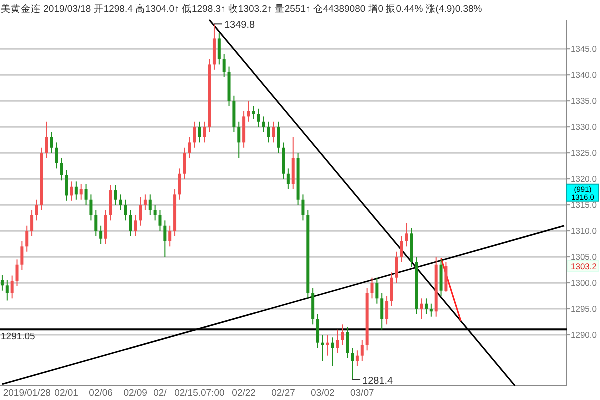  I want to click on chart-title: 美黄金连 2019/03/18 开1298.4 高1304.0↑ 低1298.3↑ 收1303.2↑ 量2551↑ 仓44389080 增0 振0.44% 涨(4.9)0.38%, so click(242, 9).